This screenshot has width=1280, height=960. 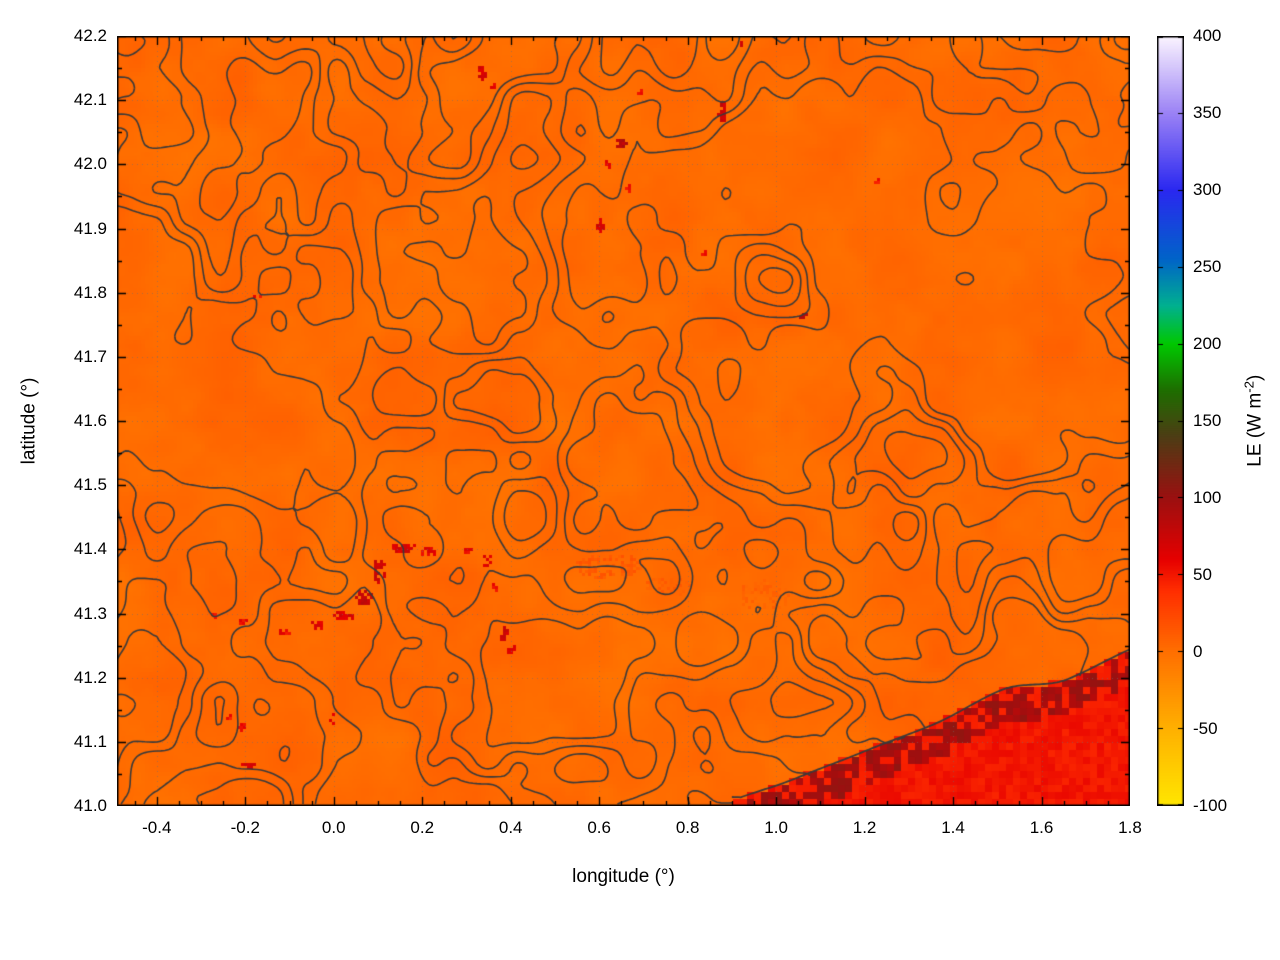 What do you see at coordinates (90, 805) in the screenshot?
I see `y-tick-label: 41.0` at bounding box center [90, 805].